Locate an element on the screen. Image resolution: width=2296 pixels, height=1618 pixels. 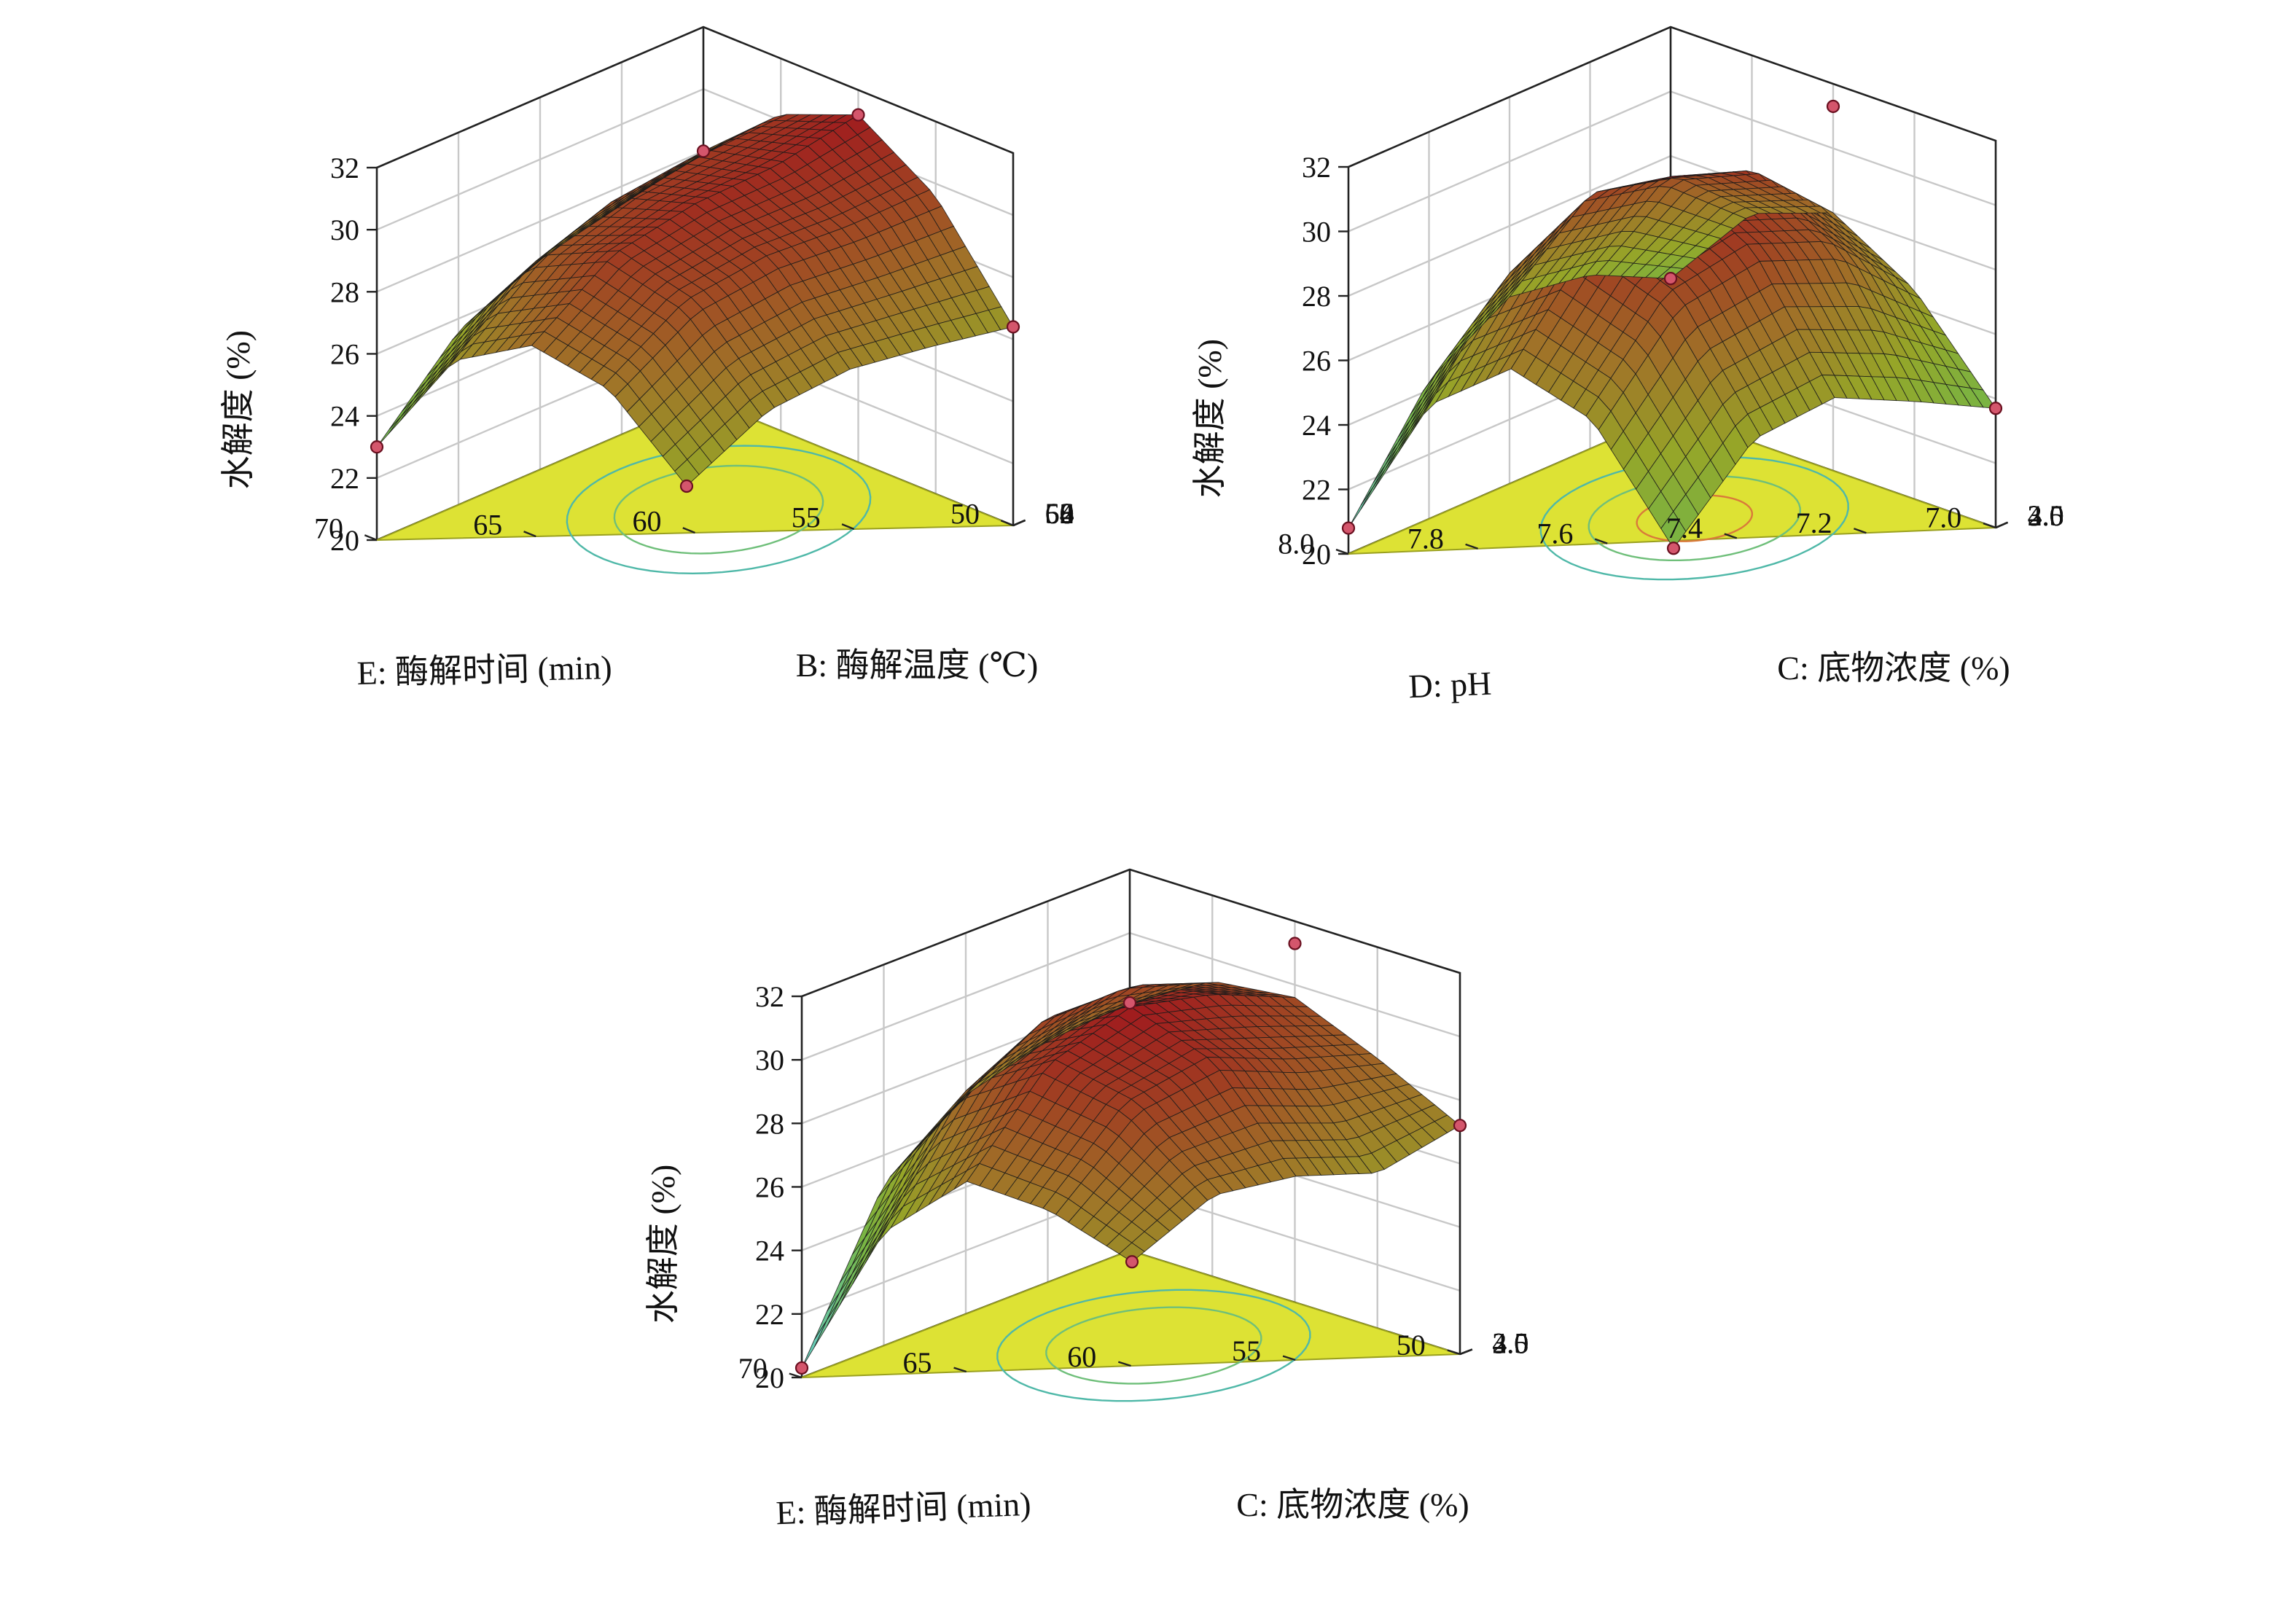
right-tick-label: 50 is located at coordinates (1059, 513).